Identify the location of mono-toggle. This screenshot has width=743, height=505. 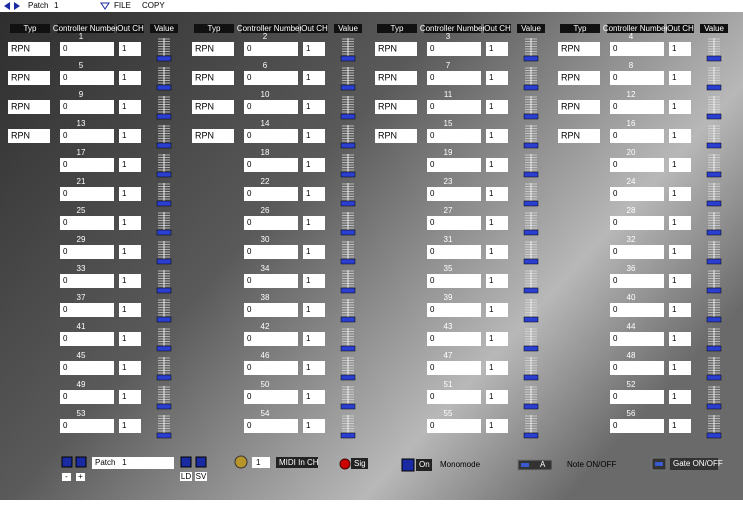
(408, 465).